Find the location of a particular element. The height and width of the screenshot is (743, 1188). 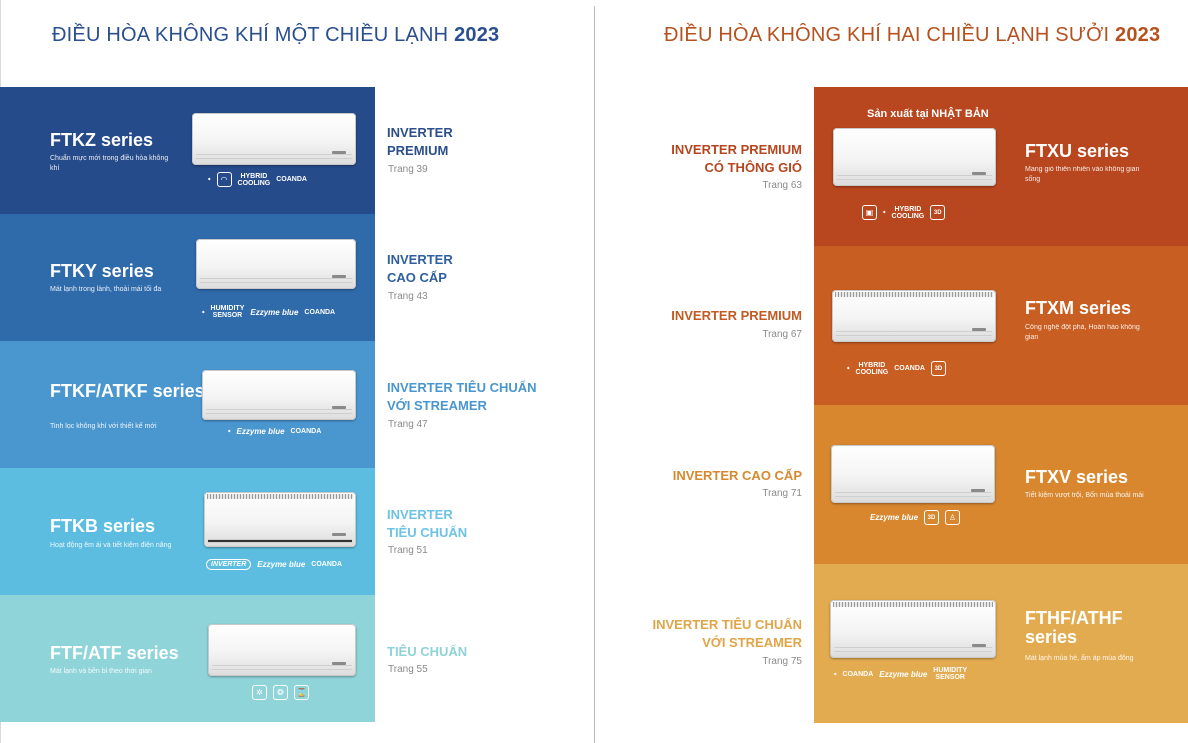

fan-icon: ✲ is located at coordinates (259, 692).